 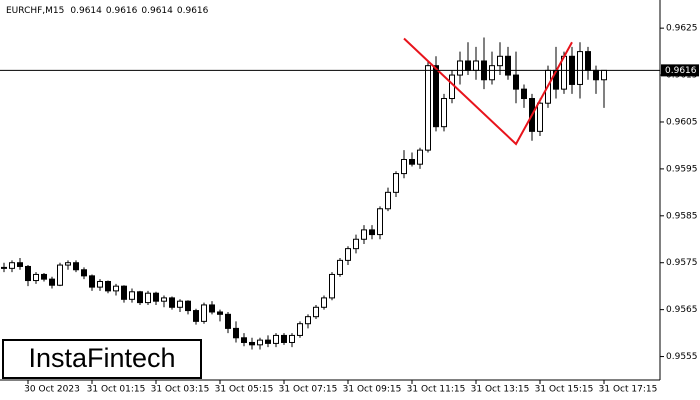 I want to click on last-price-label: 0.9616, so click(x=681, y=71).